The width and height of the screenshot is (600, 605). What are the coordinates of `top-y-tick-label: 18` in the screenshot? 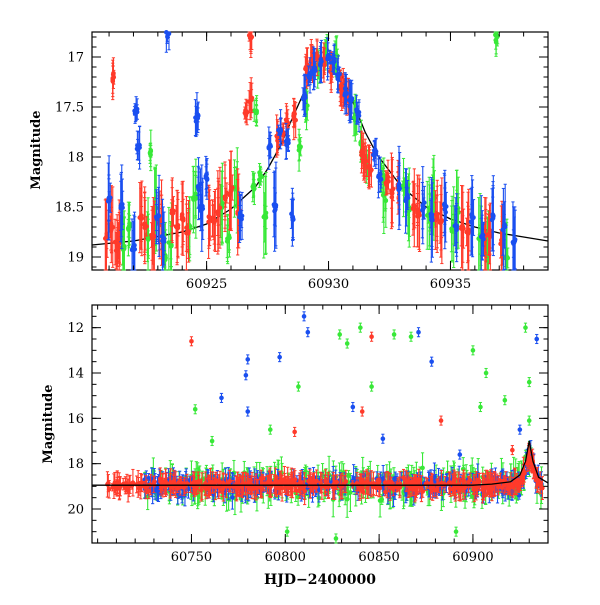 It's located at (75, 158).